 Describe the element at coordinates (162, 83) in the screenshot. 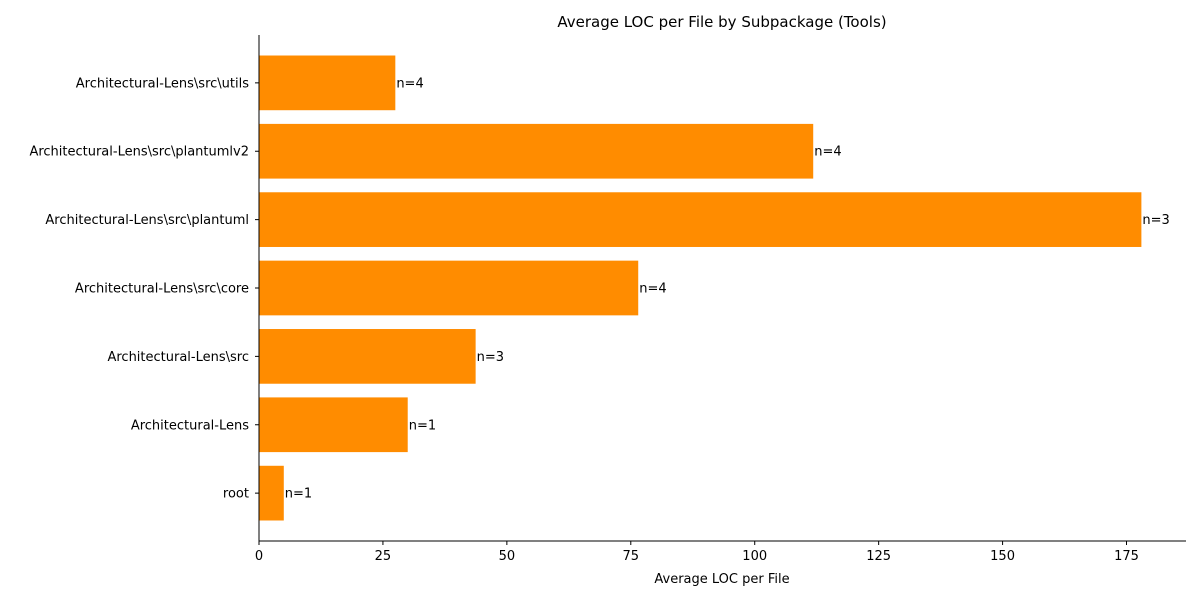

I see `y-tick-label: Architectural-Lens\src\utils` at that location.